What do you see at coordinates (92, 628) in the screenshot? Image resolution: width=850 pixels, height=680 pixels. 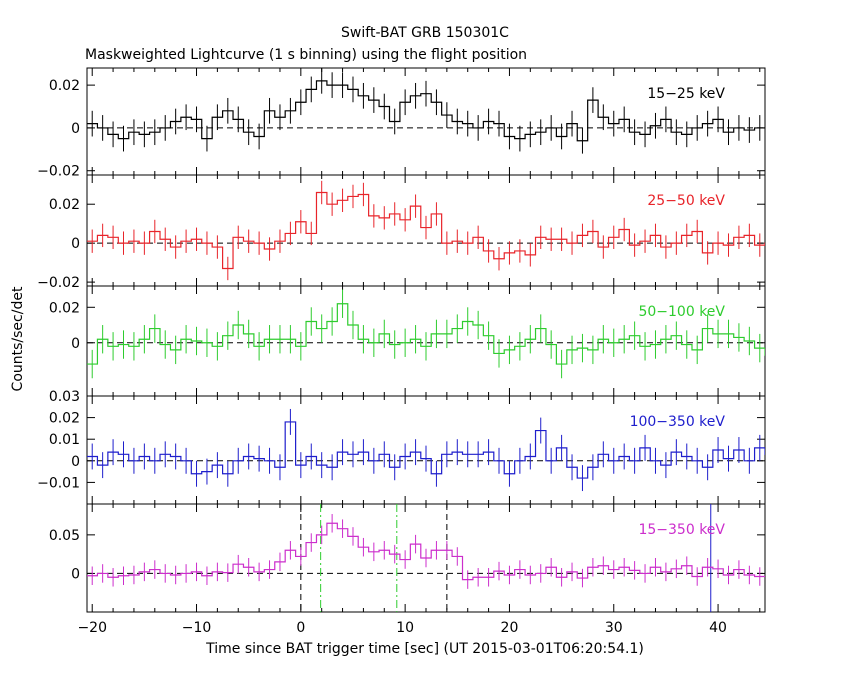 I see `x-tick-label: −20` at bounding box center [92, 628].